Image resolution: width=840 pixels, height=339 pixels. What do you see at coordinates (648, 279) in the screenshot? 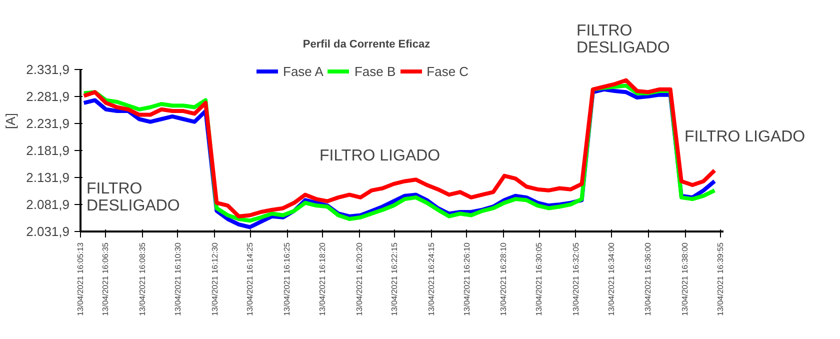
I see `x-tick-label: 13/04/2021 16:36:00` at bounding box center [648, 279].